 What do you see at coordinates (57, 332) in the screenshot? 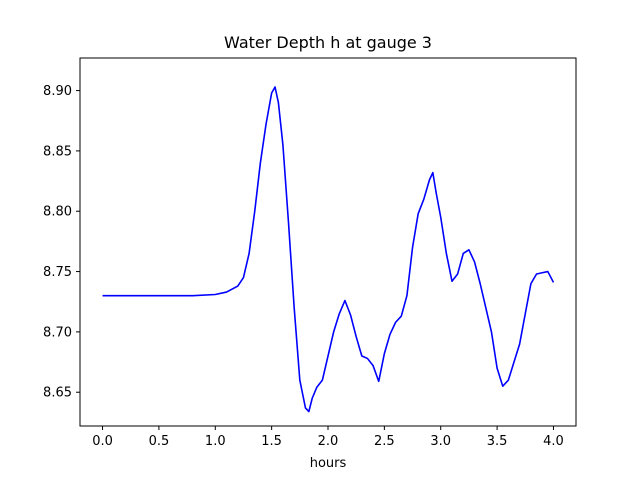
I see `y-tick-label: 8.70` at bounding box center [57, 332].